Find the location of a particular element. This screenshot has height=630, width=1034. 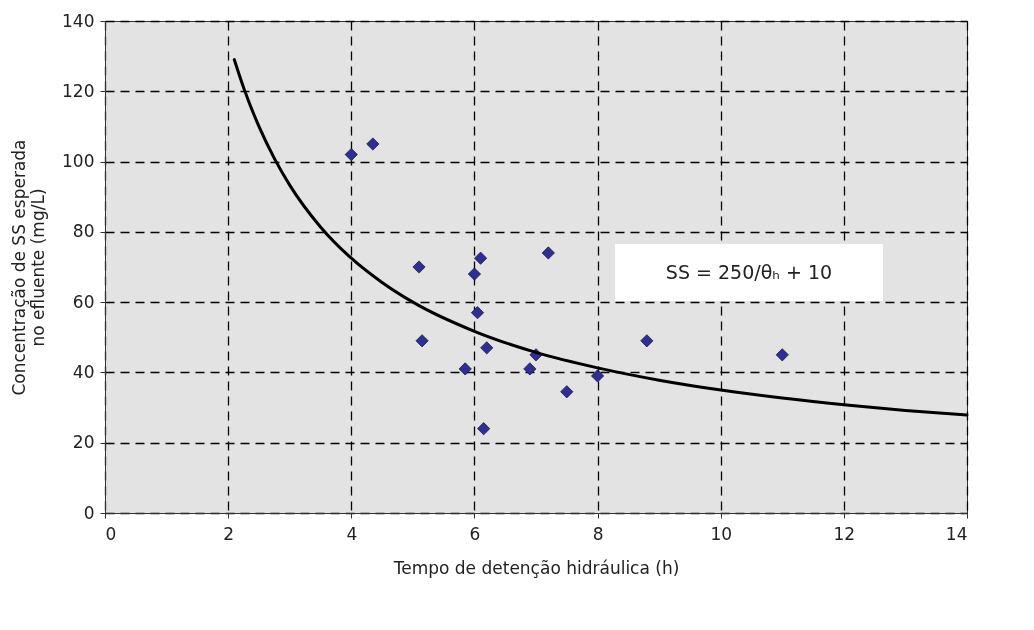

x-tick-label: 10 is located at coordinates (721, 533).